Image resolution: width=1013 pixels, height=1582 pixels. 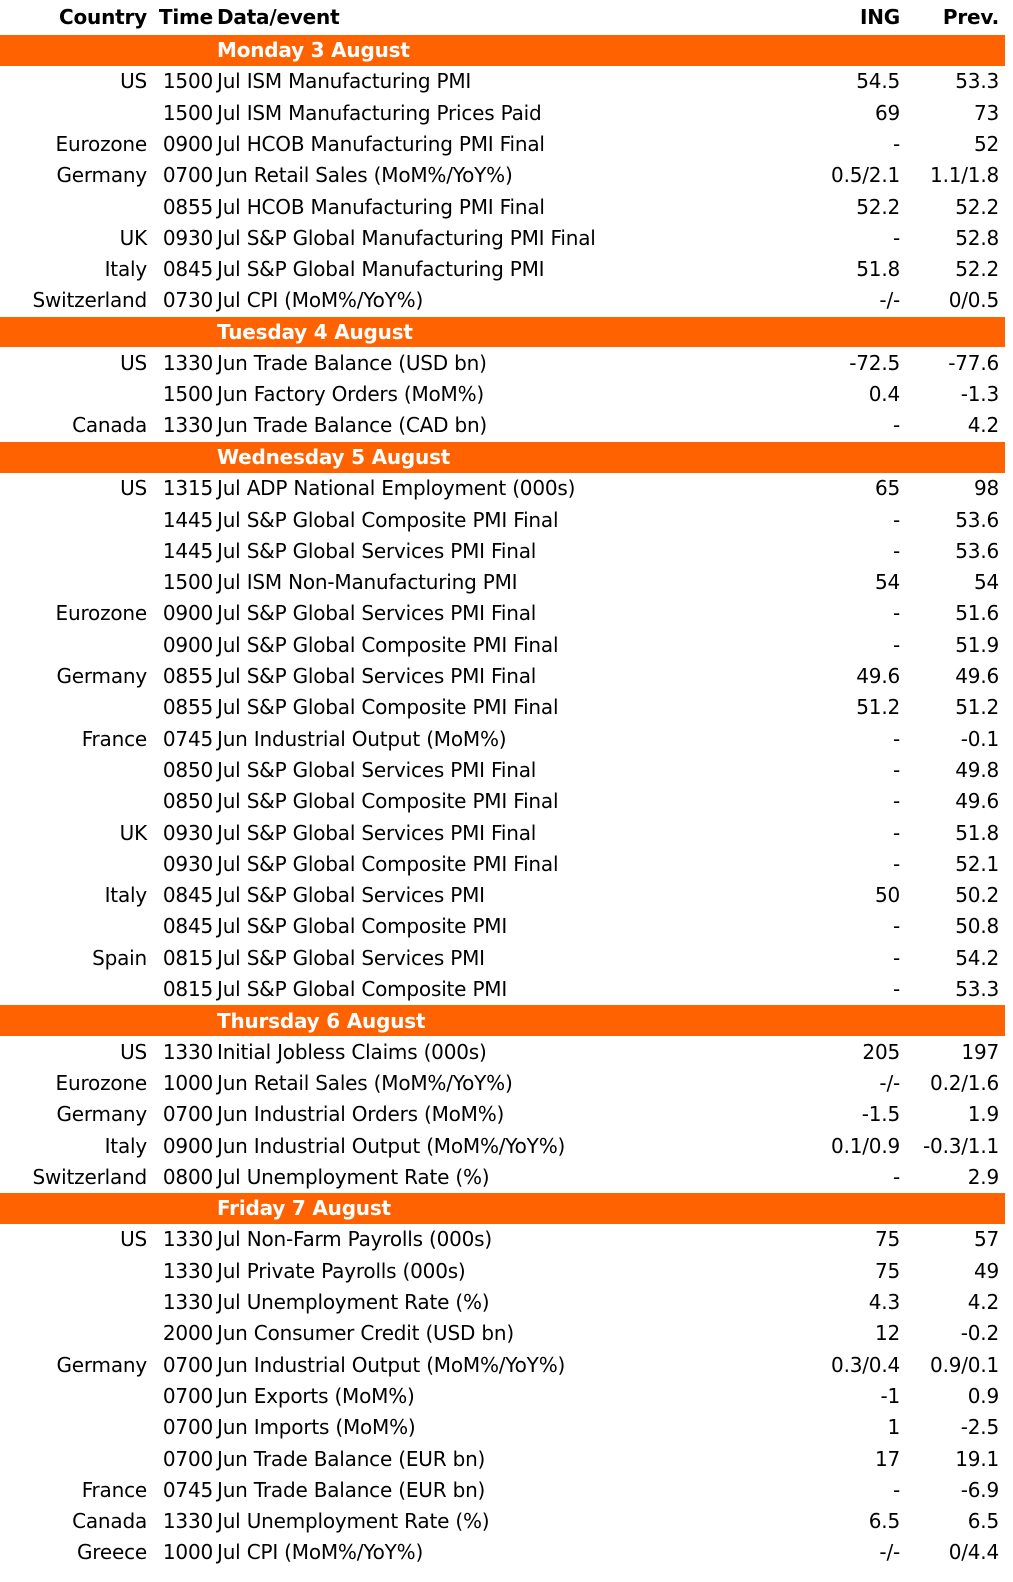 What do you see at coordinates (379, 112) in the screenshot?
I see `event-cell: Jul ISM Manufacturing Prices Paid` at bounding box center [379, 112].